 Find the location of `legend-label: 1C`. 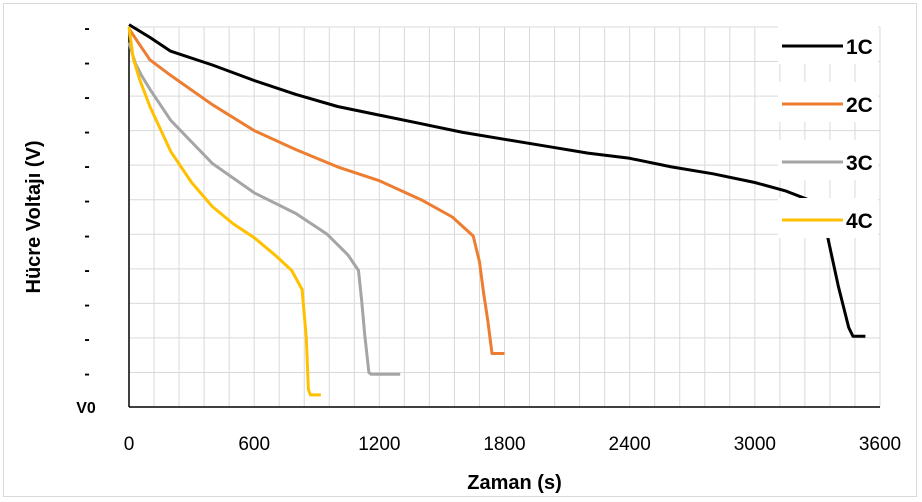

legend-label: 1C is located at coordinates (859, 47).